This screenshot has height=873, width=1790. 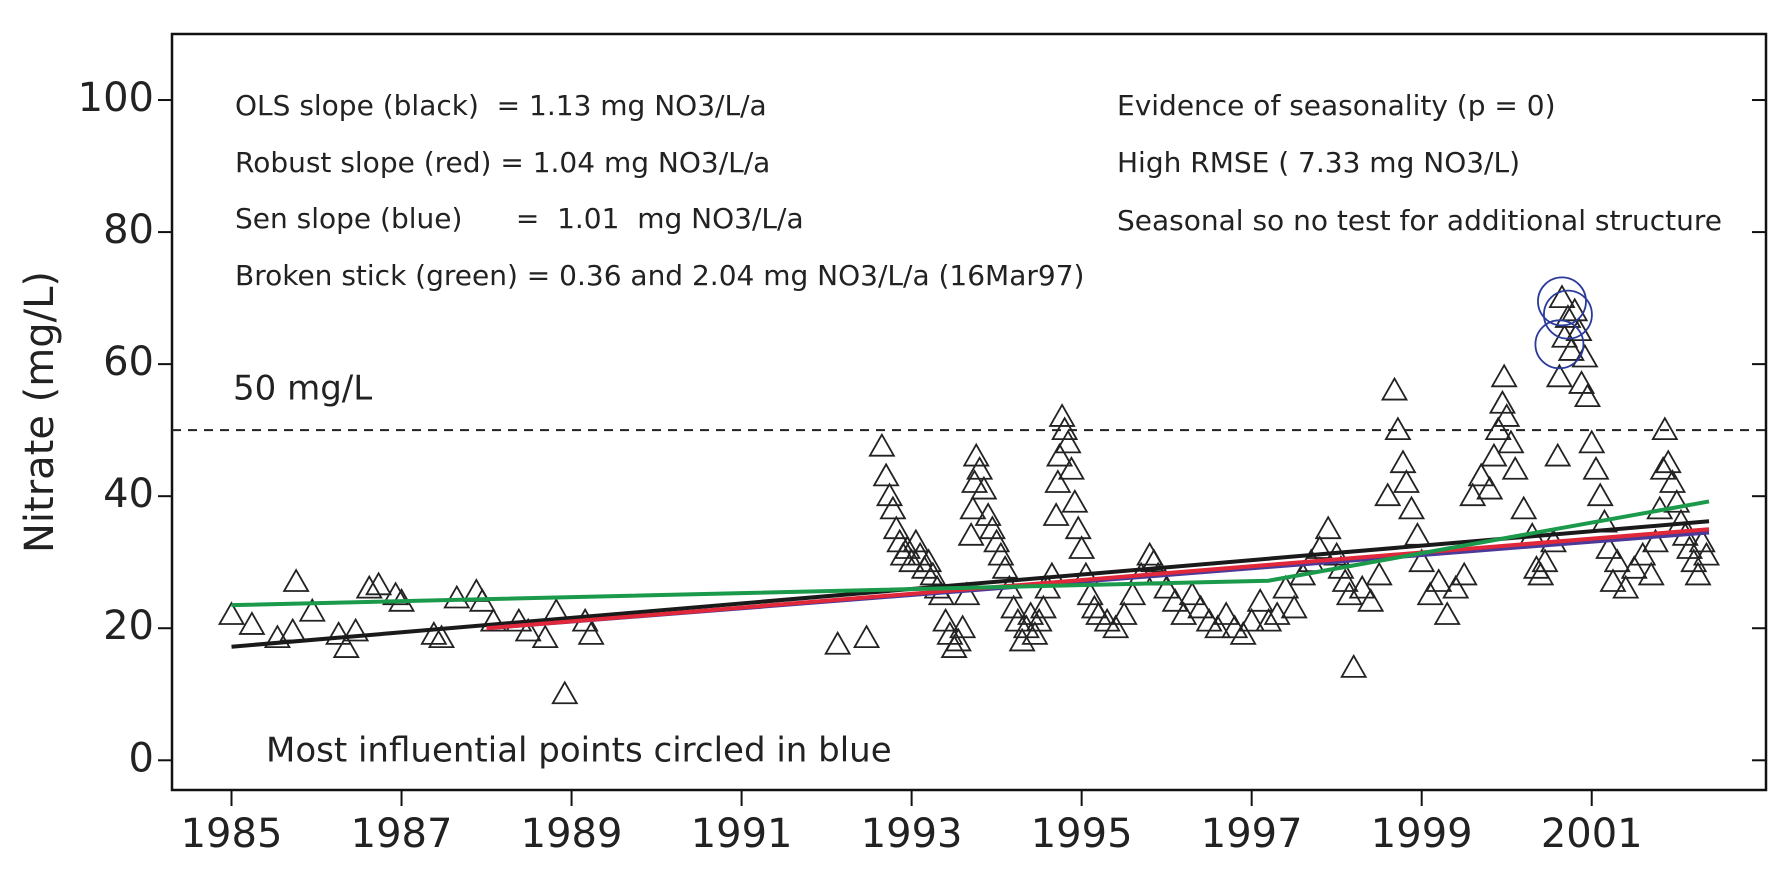 I want to click on y-tick-label: 40, so click(x=128, y=494).